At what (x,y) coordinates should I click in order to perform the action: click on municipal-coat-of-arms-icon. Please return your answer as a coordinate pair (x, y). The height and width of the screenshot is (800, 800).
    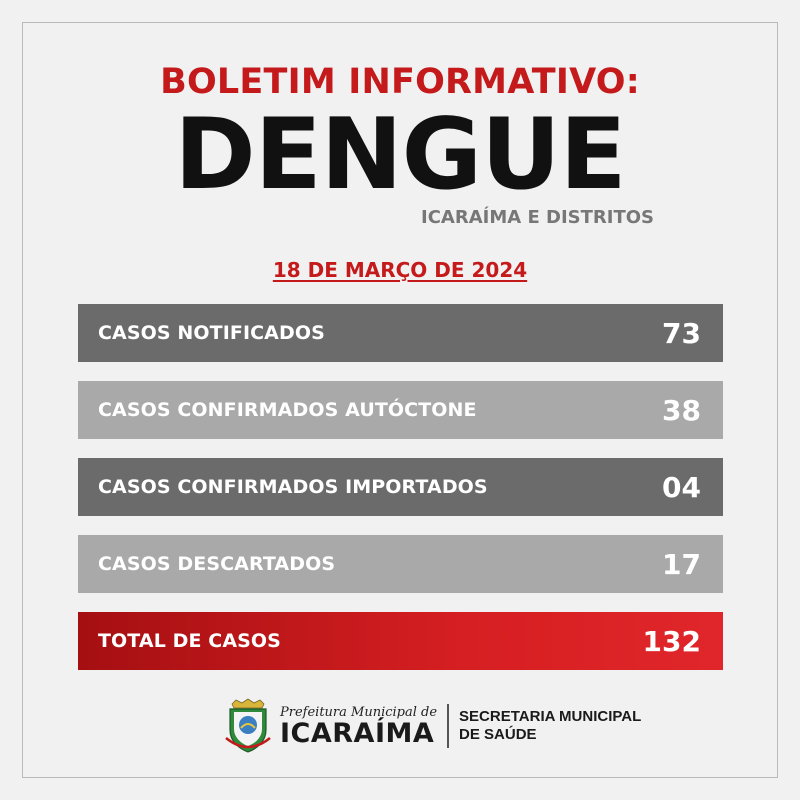
    Looking at the image, I should click on (248, 725).